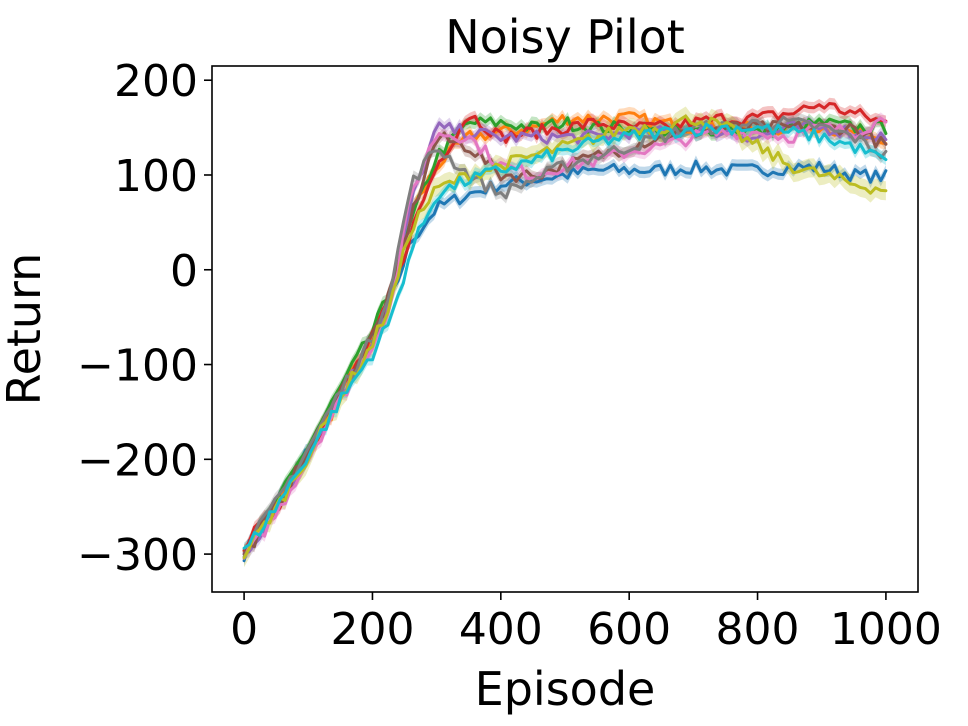 The width and height of the screenshot is (968, 726). I want to click on x-axis-ticks: 0 200 400 600 800 1000, so click(586, 623).